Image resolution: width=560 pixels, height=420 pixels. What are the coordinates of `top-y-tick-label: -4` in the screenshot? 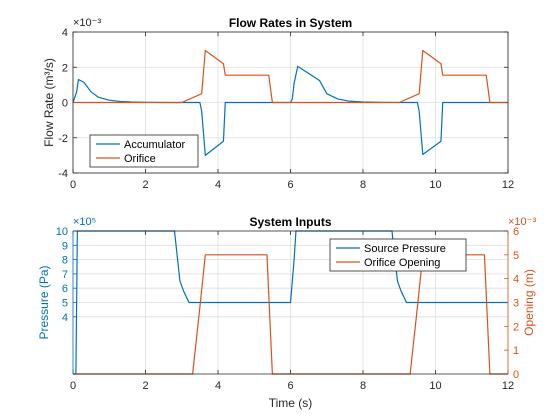 It's located at (63, 174).